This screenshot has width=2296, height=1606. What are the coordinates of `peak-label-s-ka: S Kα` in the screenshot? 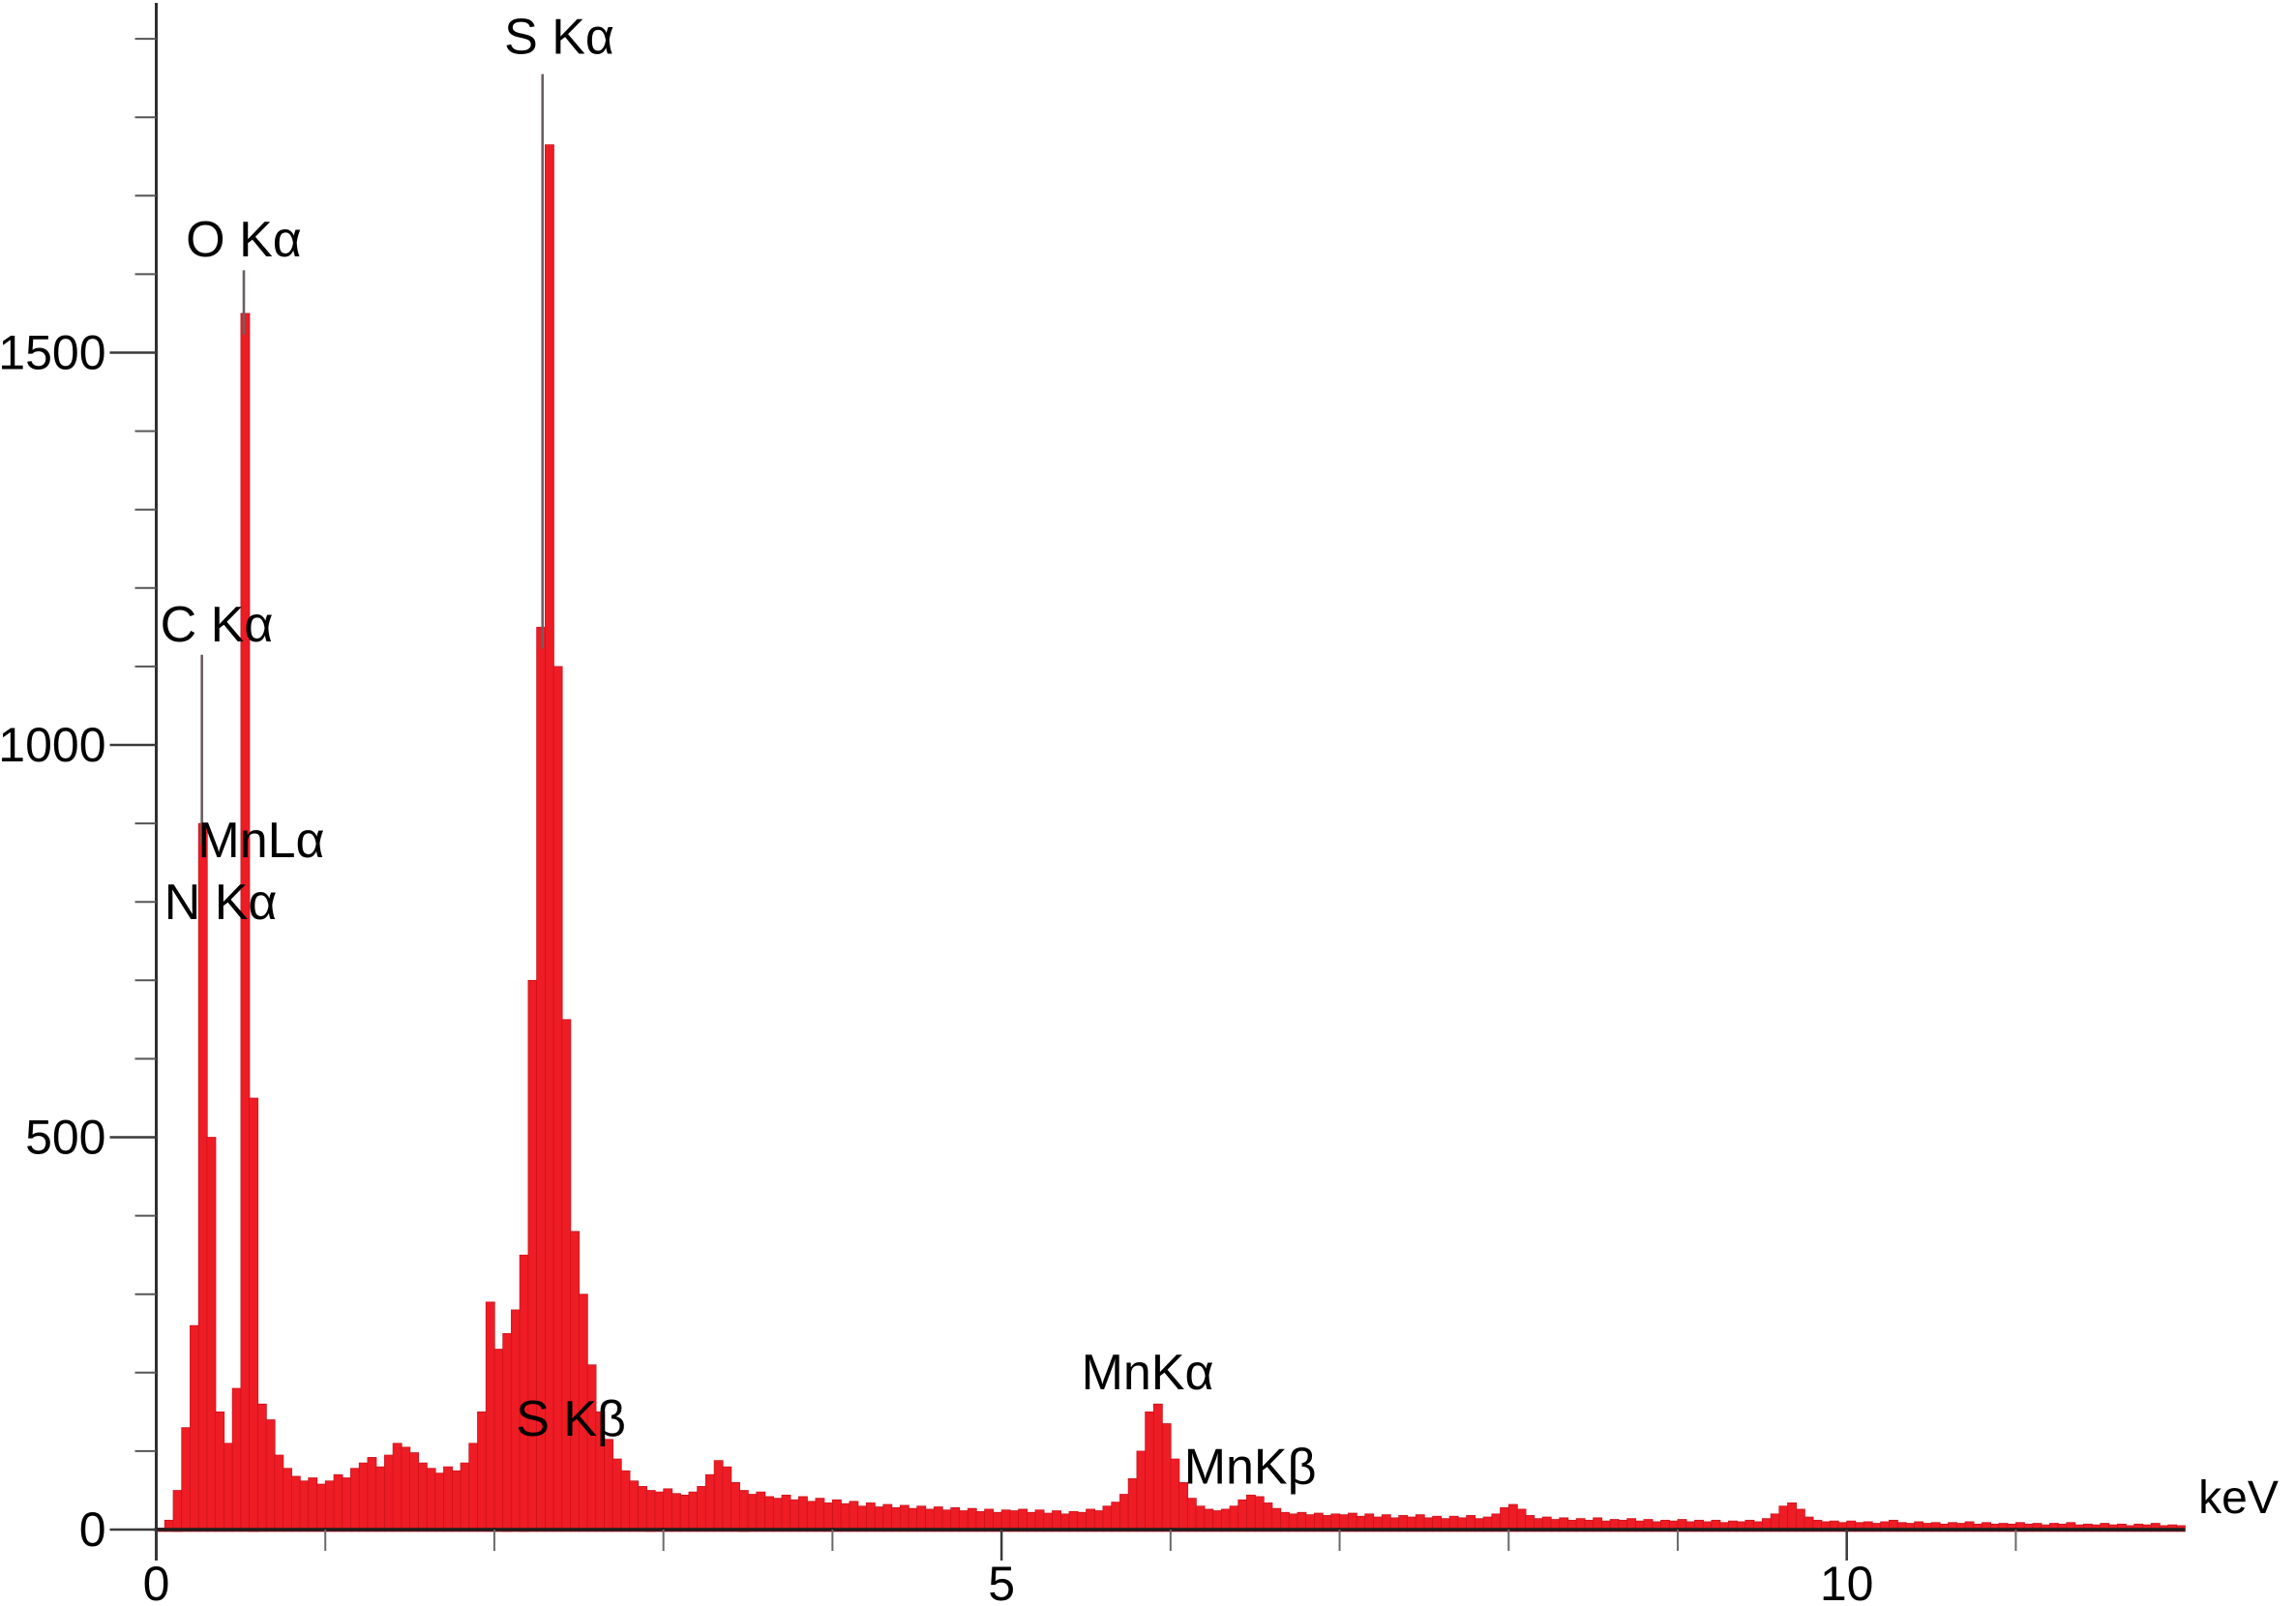 It's located at (559, 38).